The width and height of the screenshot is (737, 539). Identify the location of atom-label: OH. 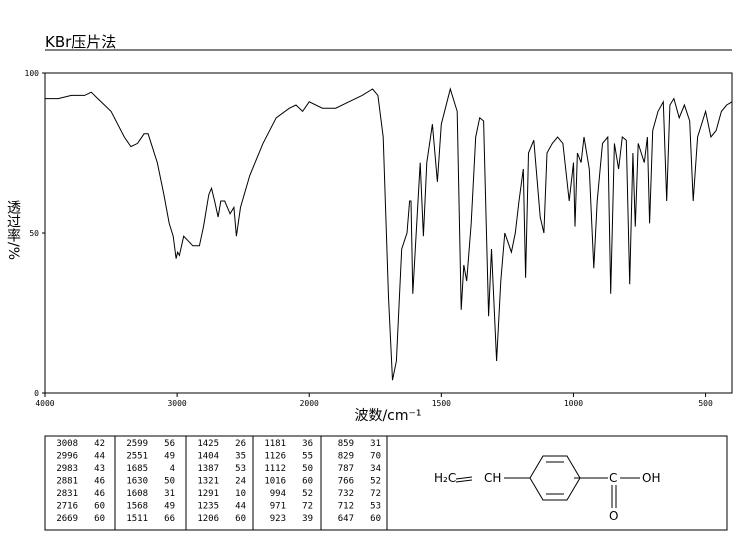
(651, 478).